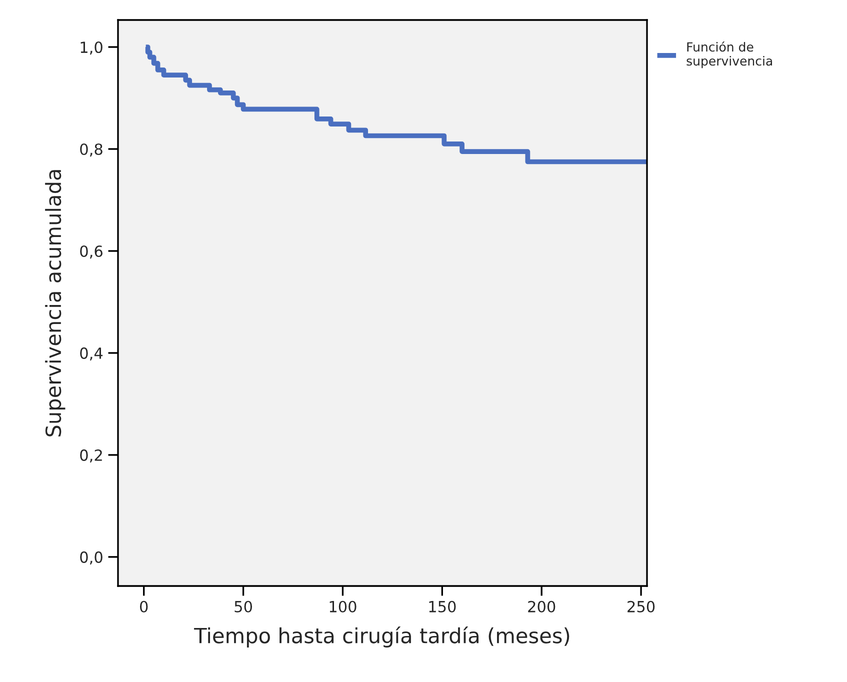 This screenshot has height=682, width=847. I want to click on y-axis-title: Supervivencia acumulada, so click(55, 303).